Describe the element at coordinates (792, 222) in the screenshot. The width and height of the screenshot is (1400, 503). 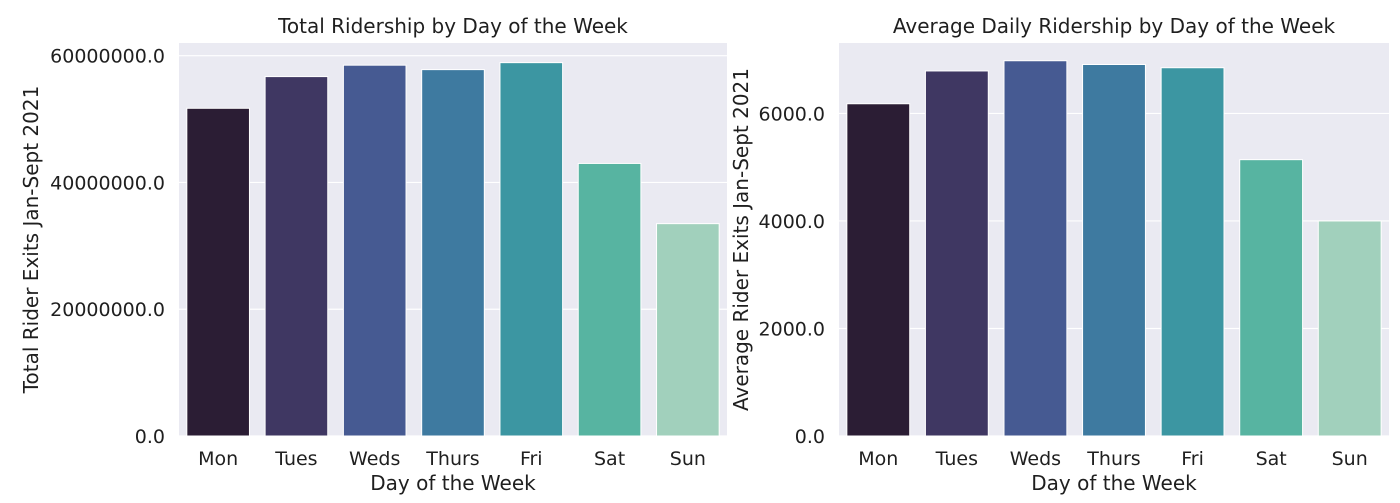
I see `y-tick-label: 4000.0` at that location.